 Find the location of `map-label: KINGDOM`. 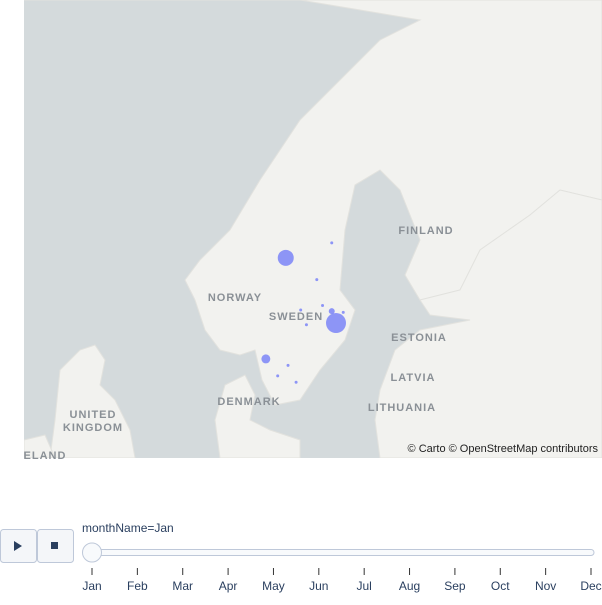

map-label: KINGDOM is located at coordinates (93, 428).